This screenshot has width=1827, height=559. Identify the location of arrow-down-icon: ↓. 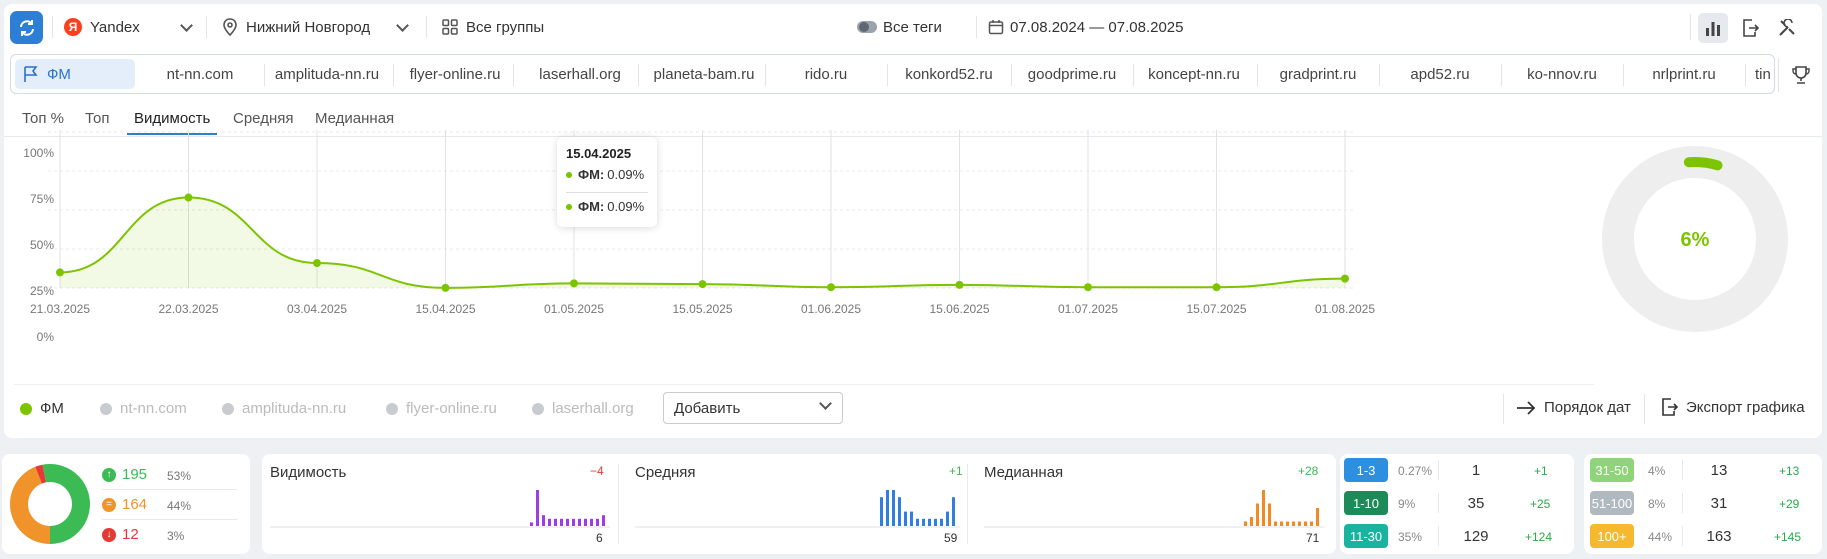
(109, 534).